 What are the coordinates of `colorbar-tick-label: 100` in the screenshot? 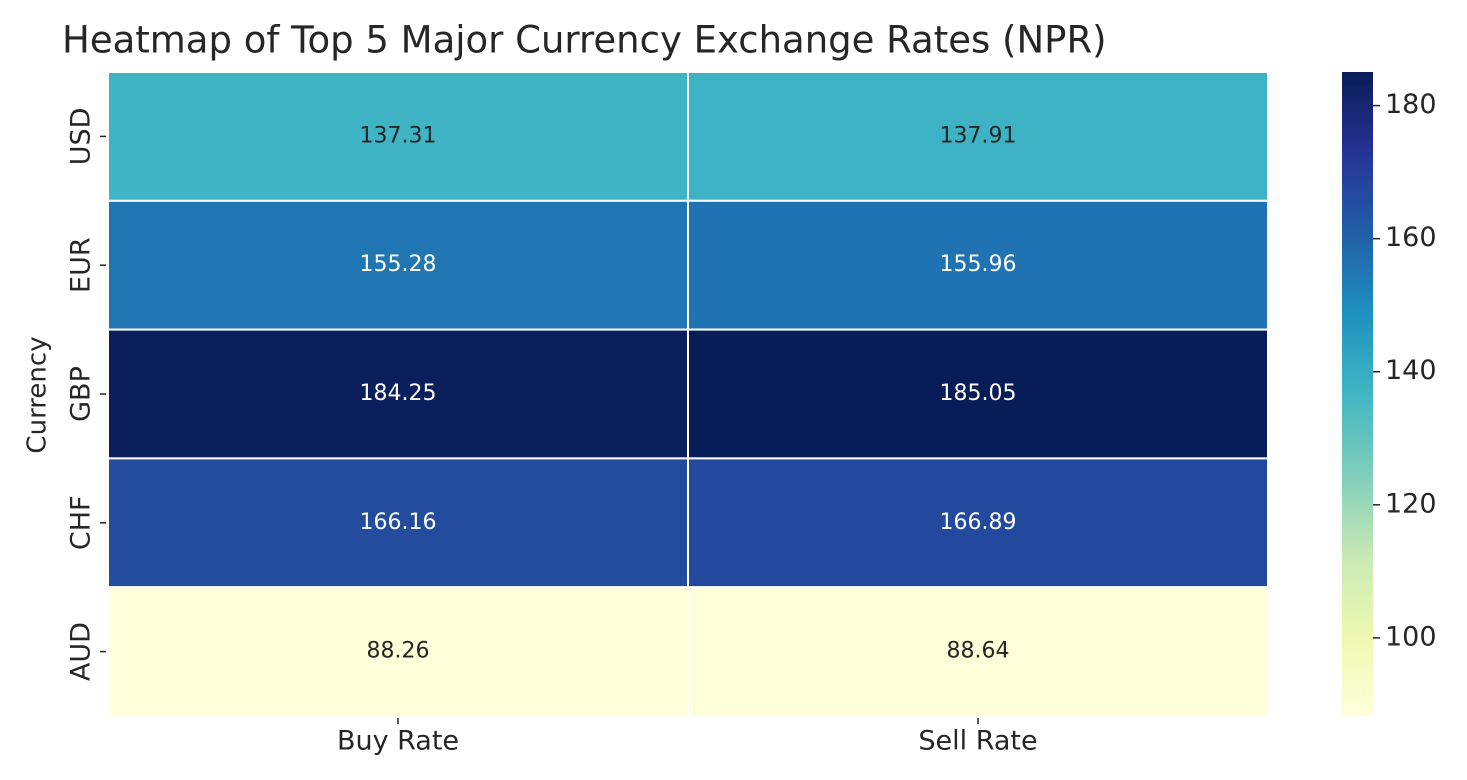 It's located at (1411, 636).